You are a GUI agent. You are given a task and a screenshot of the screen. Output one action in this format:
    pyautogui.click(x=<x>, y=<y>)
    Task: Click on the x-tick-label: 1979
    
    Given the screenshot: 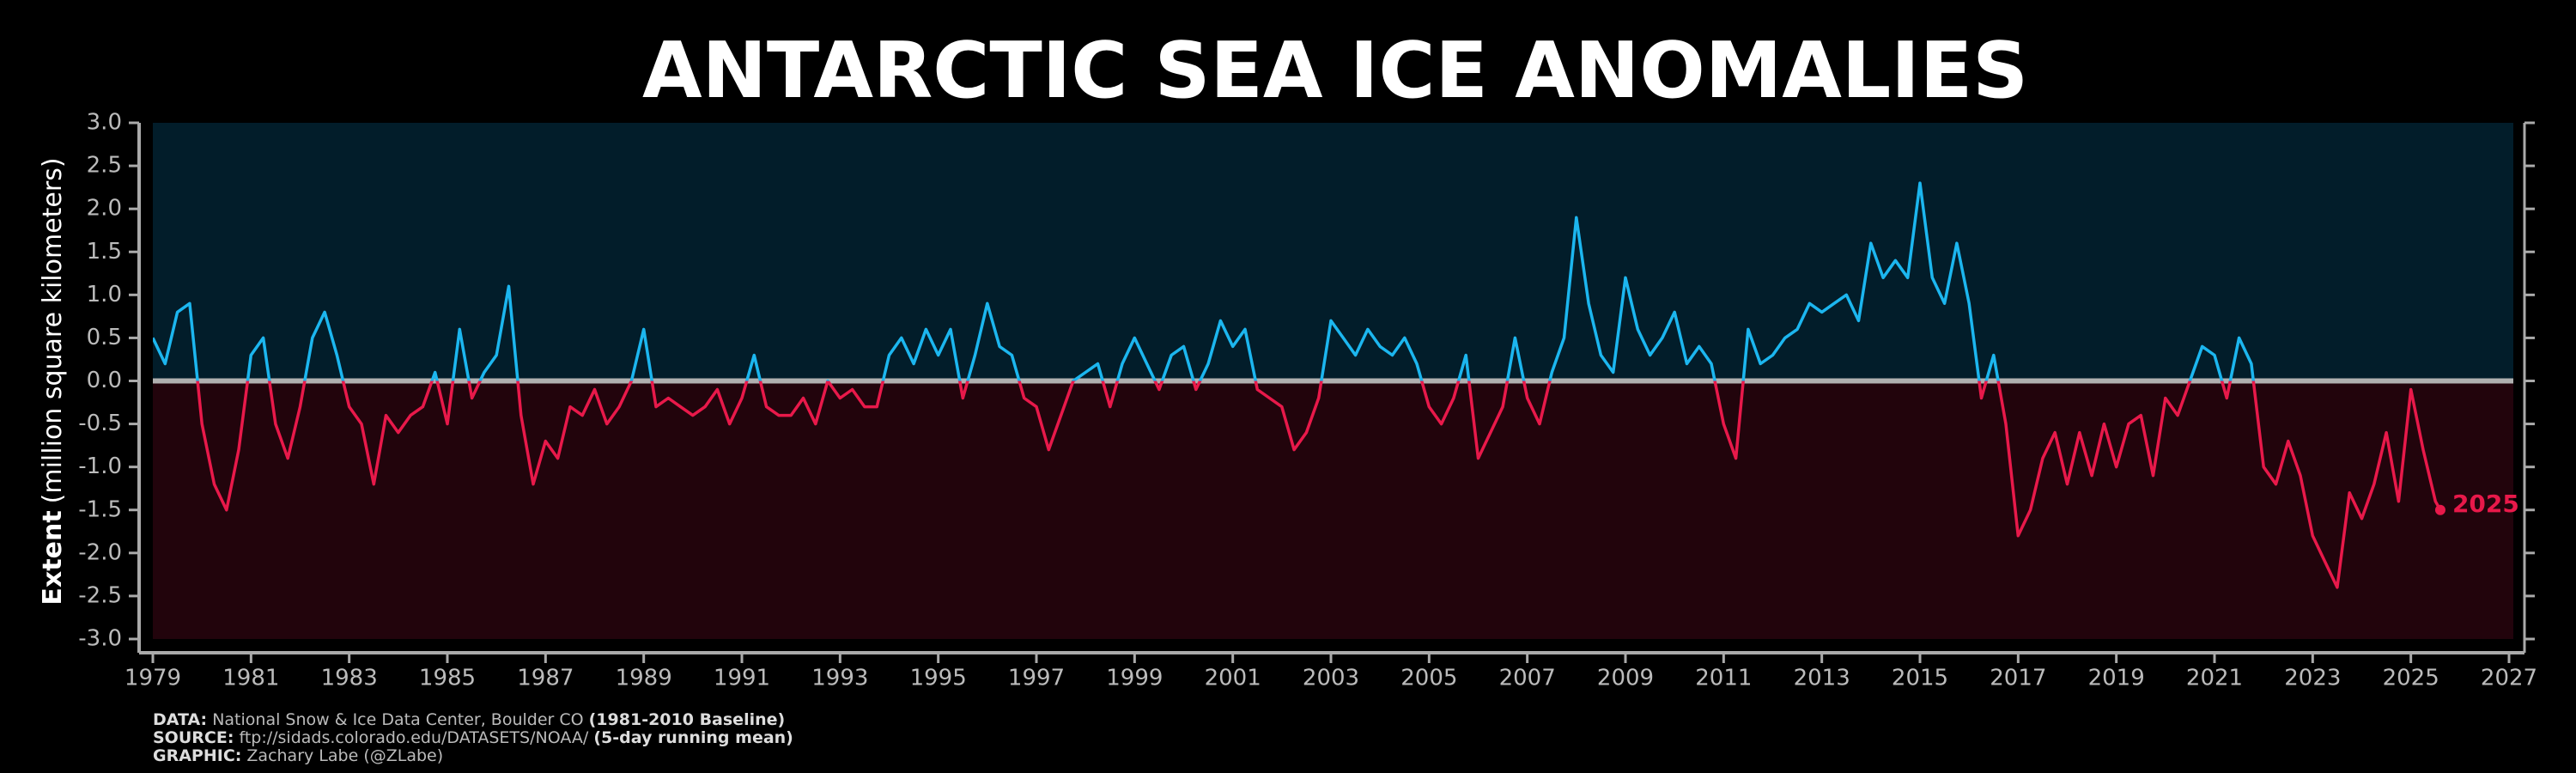 What is the action you would take?
    pyautogui.click(x=153, y=678)
    